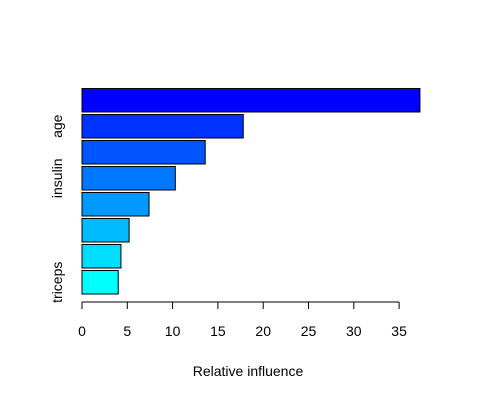  What do you see at coordinates (248, 371) in the screenshot?
I see `x-axis-title: Relative influence` at bounding box center [248, 371].